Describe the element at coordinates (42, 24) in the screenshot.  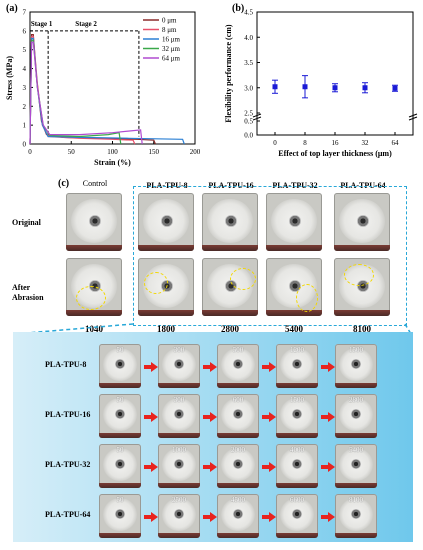
I see `stage-1-label: Stage 1` at that location.